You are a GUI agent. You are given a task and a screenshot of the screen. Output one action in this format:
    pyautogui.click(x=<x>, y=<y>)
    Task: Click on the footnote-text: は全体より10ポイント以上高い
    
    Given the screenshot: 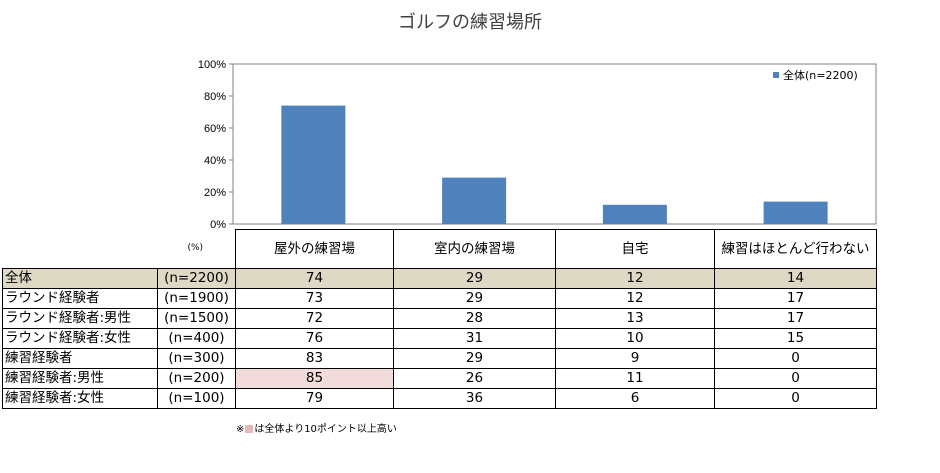 What is the action you would take?
    pyautogui.click(x=325, y=429)
    